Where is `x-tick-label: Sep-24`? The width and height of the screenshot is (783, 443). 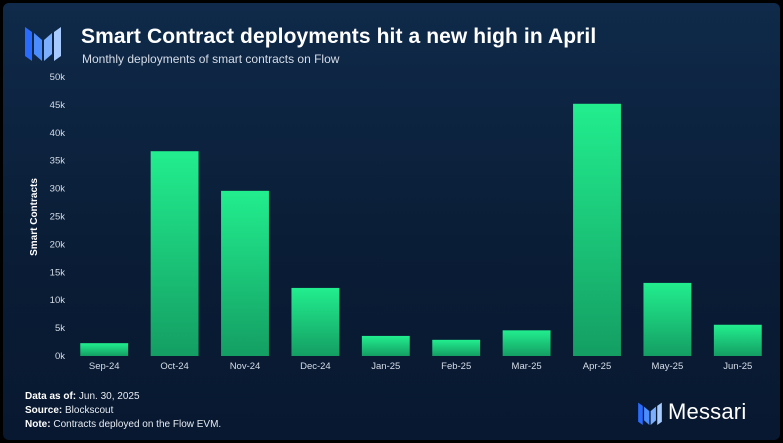
x-tick-label: Sep-24 is located at coordinates (104, 366).